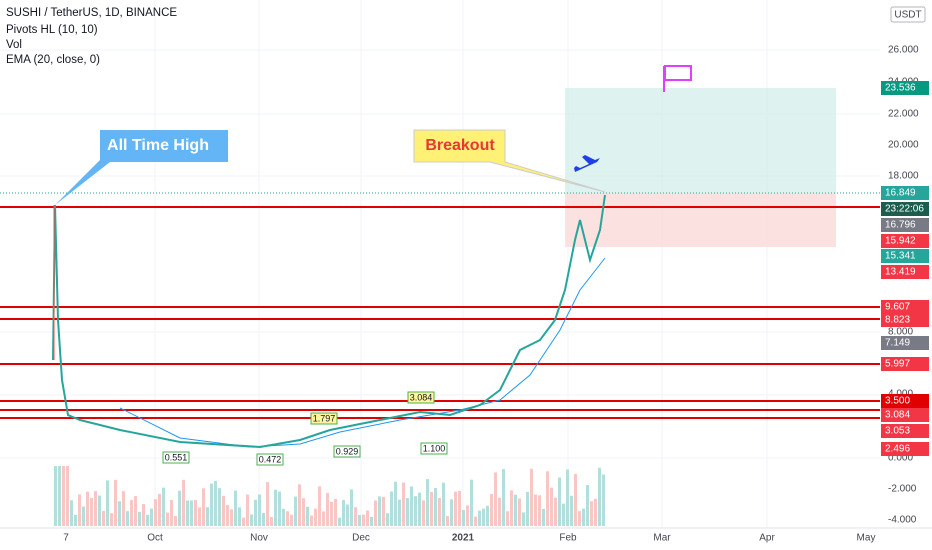  I want to click on price-tag: 16.796, so click(900, 225).